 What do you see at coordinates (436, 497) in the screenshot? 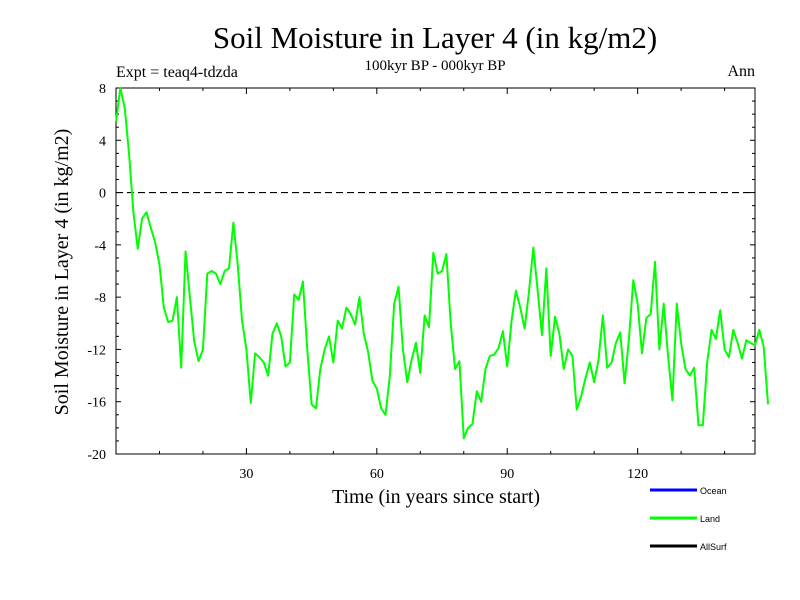
I see `x-axis-label: Time (in years since start)` at bounding box center [436, 497].